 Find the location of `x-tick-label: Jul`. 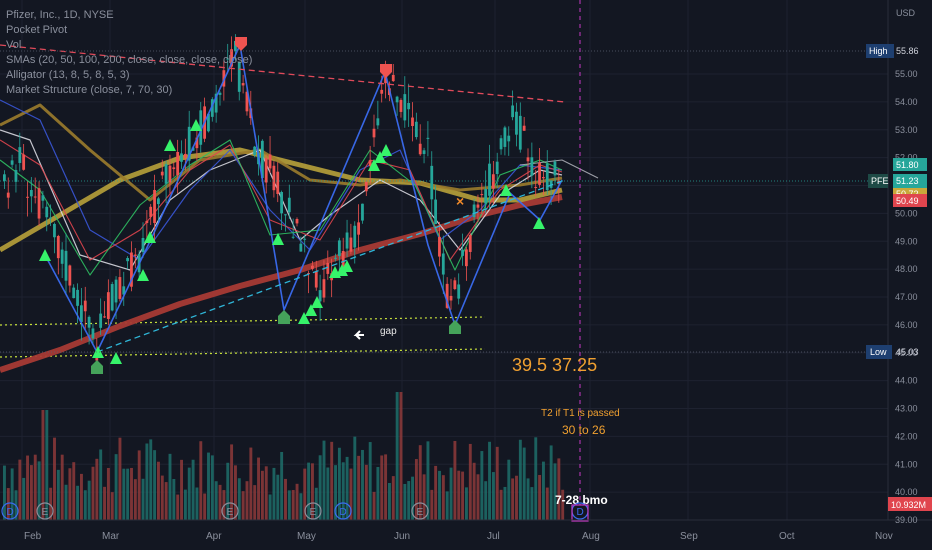

x-tick-label: Jul is located at coordinates (493, 536).